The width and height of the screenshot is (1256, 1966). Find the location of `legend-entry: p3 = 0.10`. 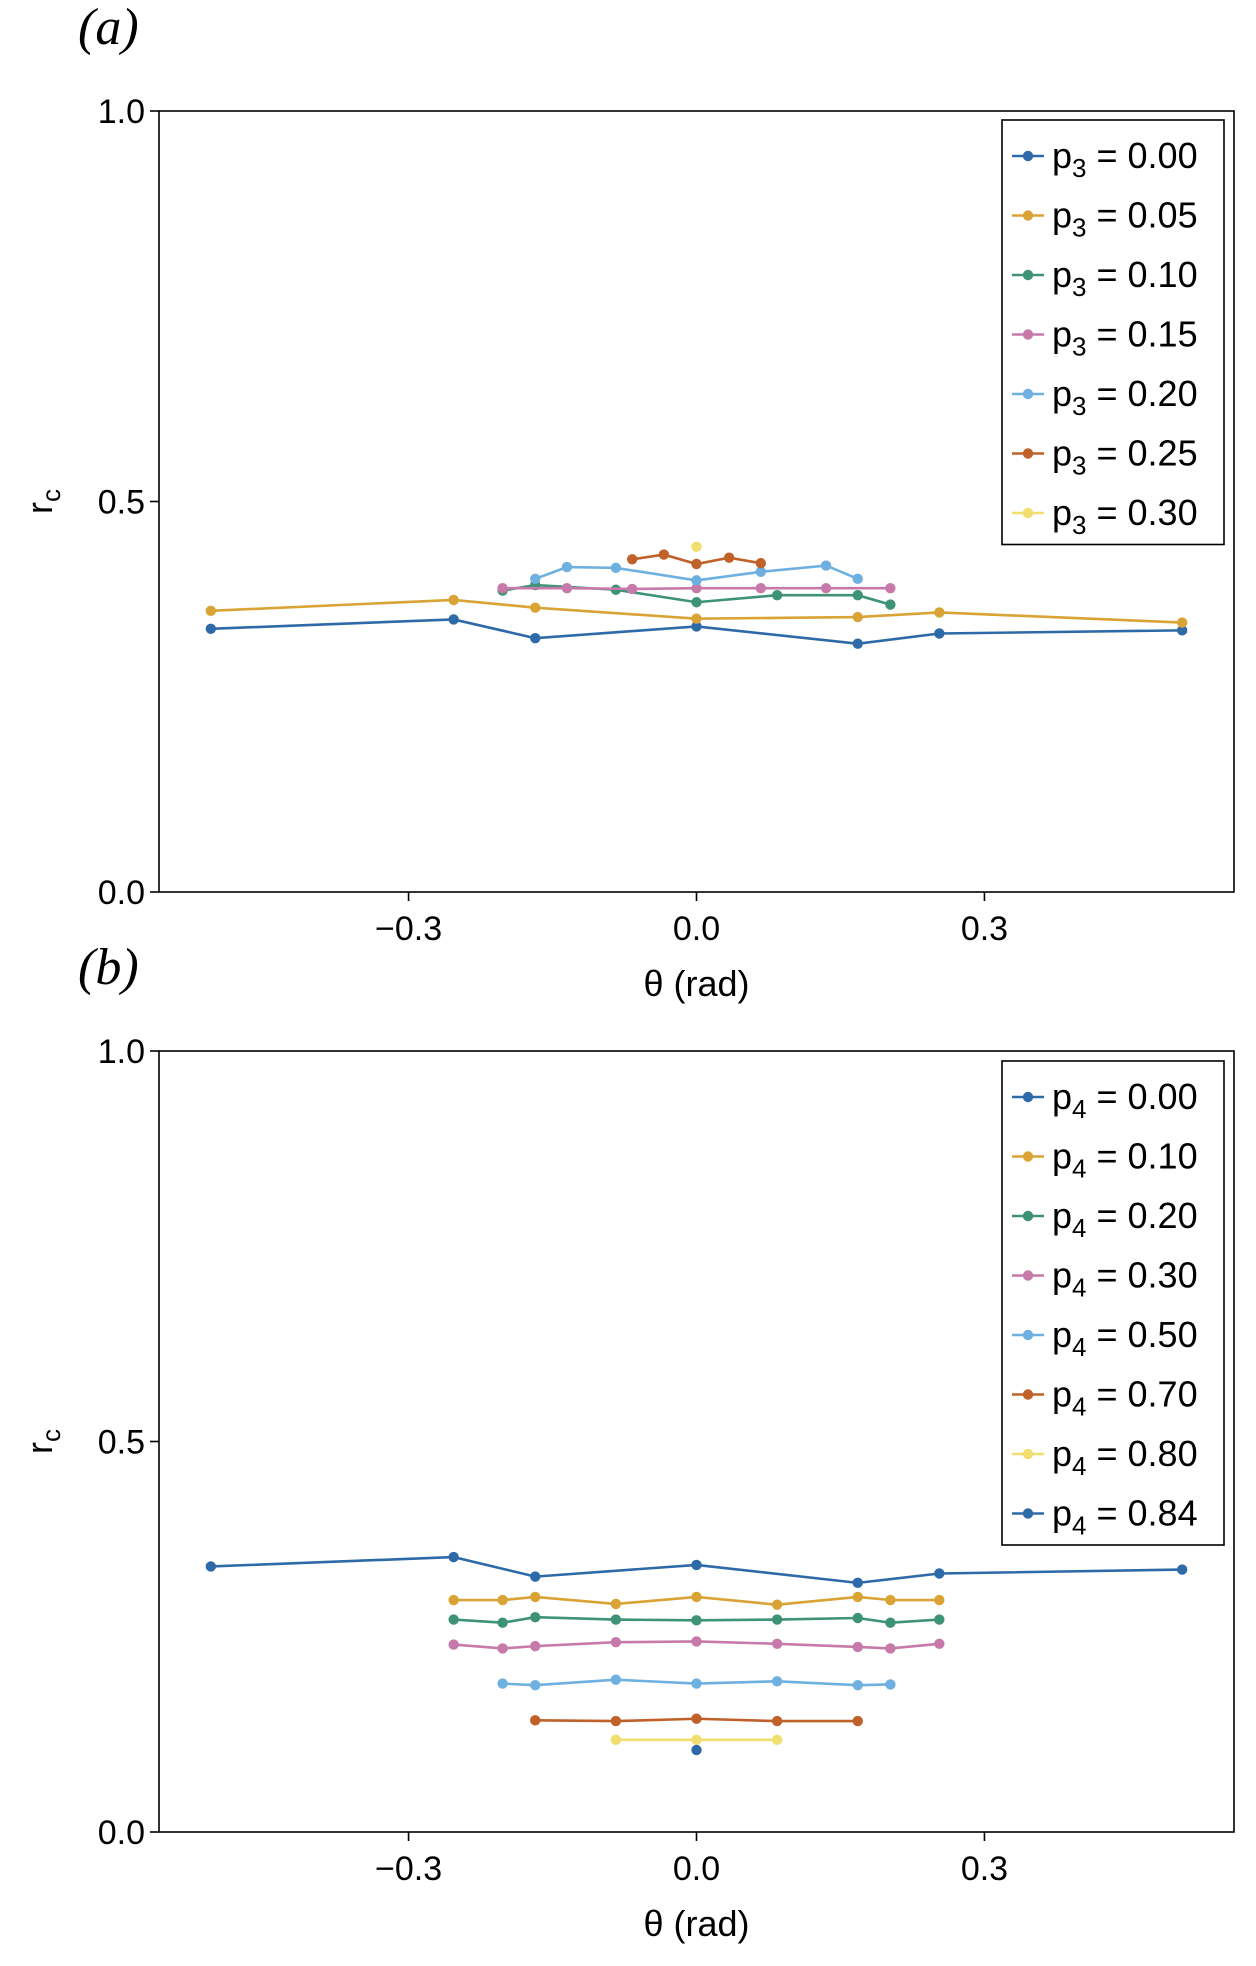

legend-entry: p3 = 0.10 is located at coordinates (1105, 278).